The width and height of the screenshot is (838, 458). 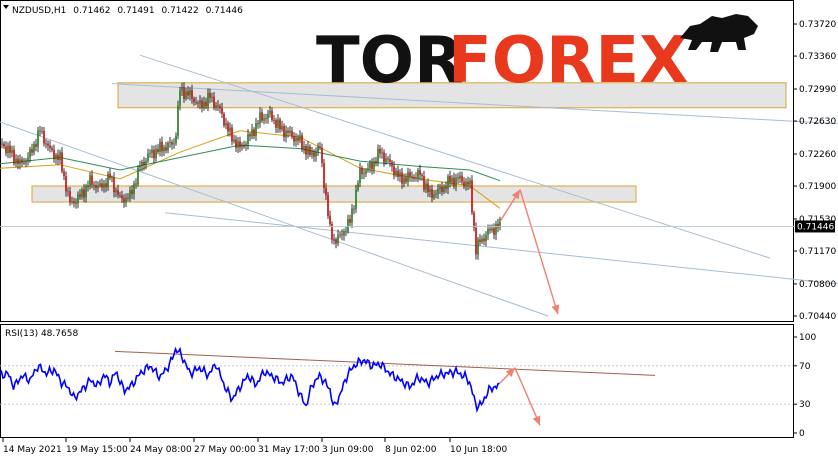 What do you see at coordinates (478, 450) in the screenshot?
I see `time-tick-label: 10 Jun 18:00` at bounding box center [478, 450].